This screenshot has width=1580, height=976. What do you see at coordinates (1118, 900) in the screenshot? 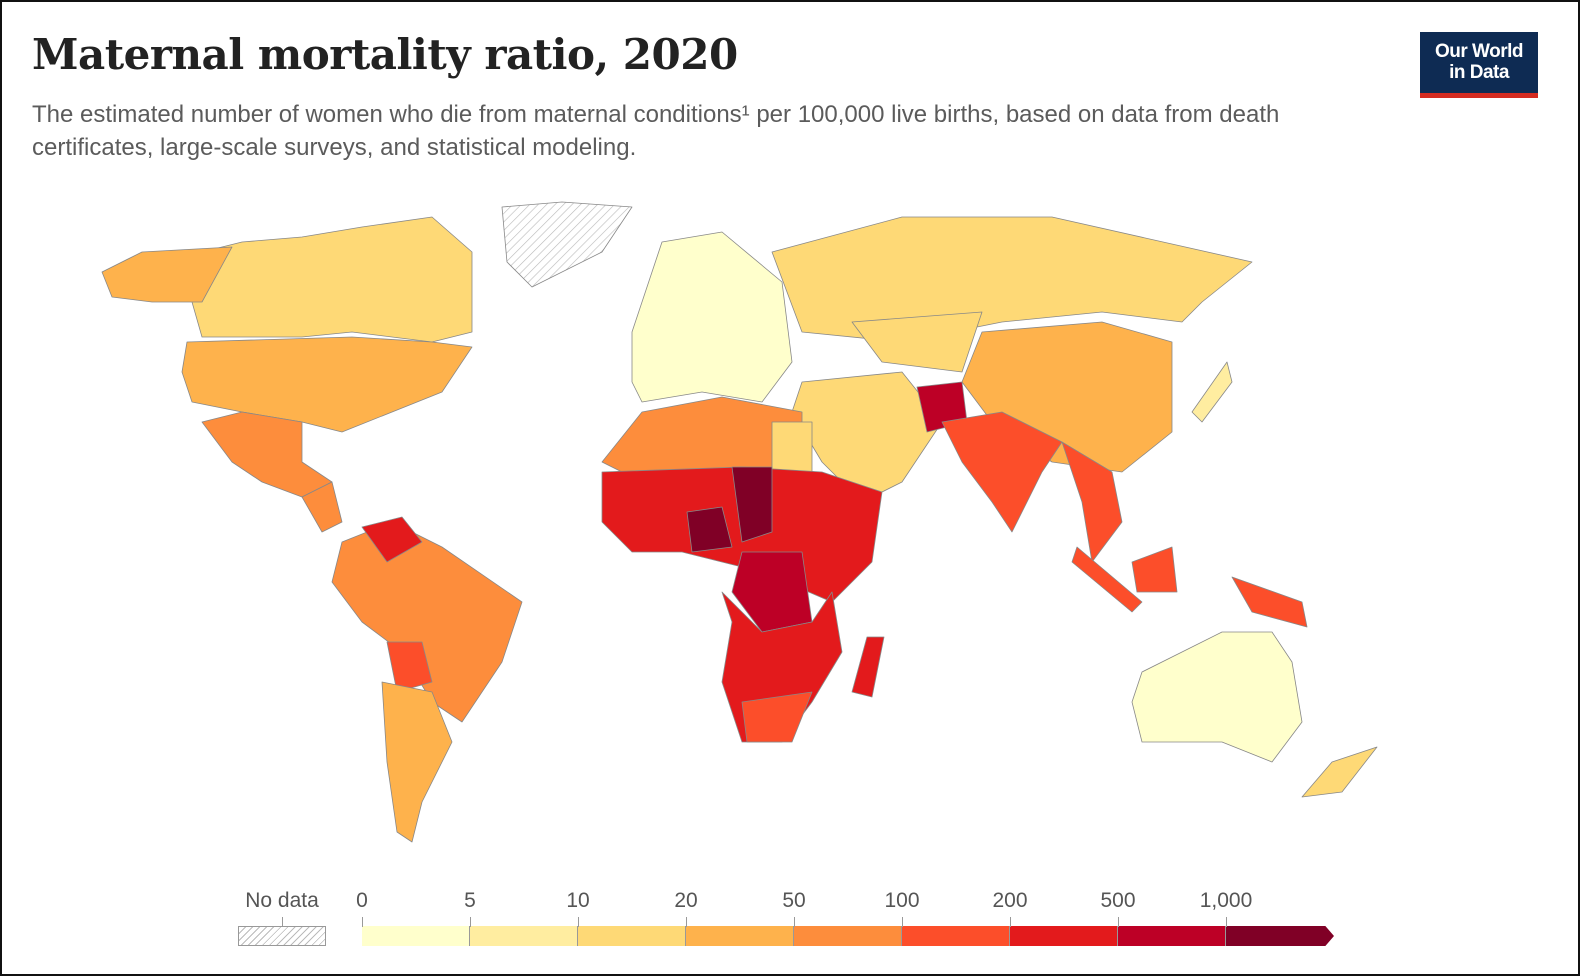
I see `legend-tick-label: 500` at bounding box center [1118, 900].